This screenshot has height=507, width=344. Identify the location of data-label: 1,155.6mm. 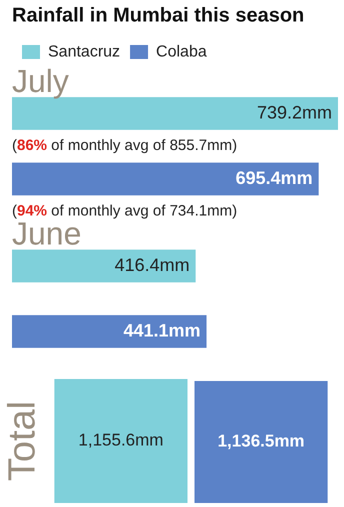
(121, 440).